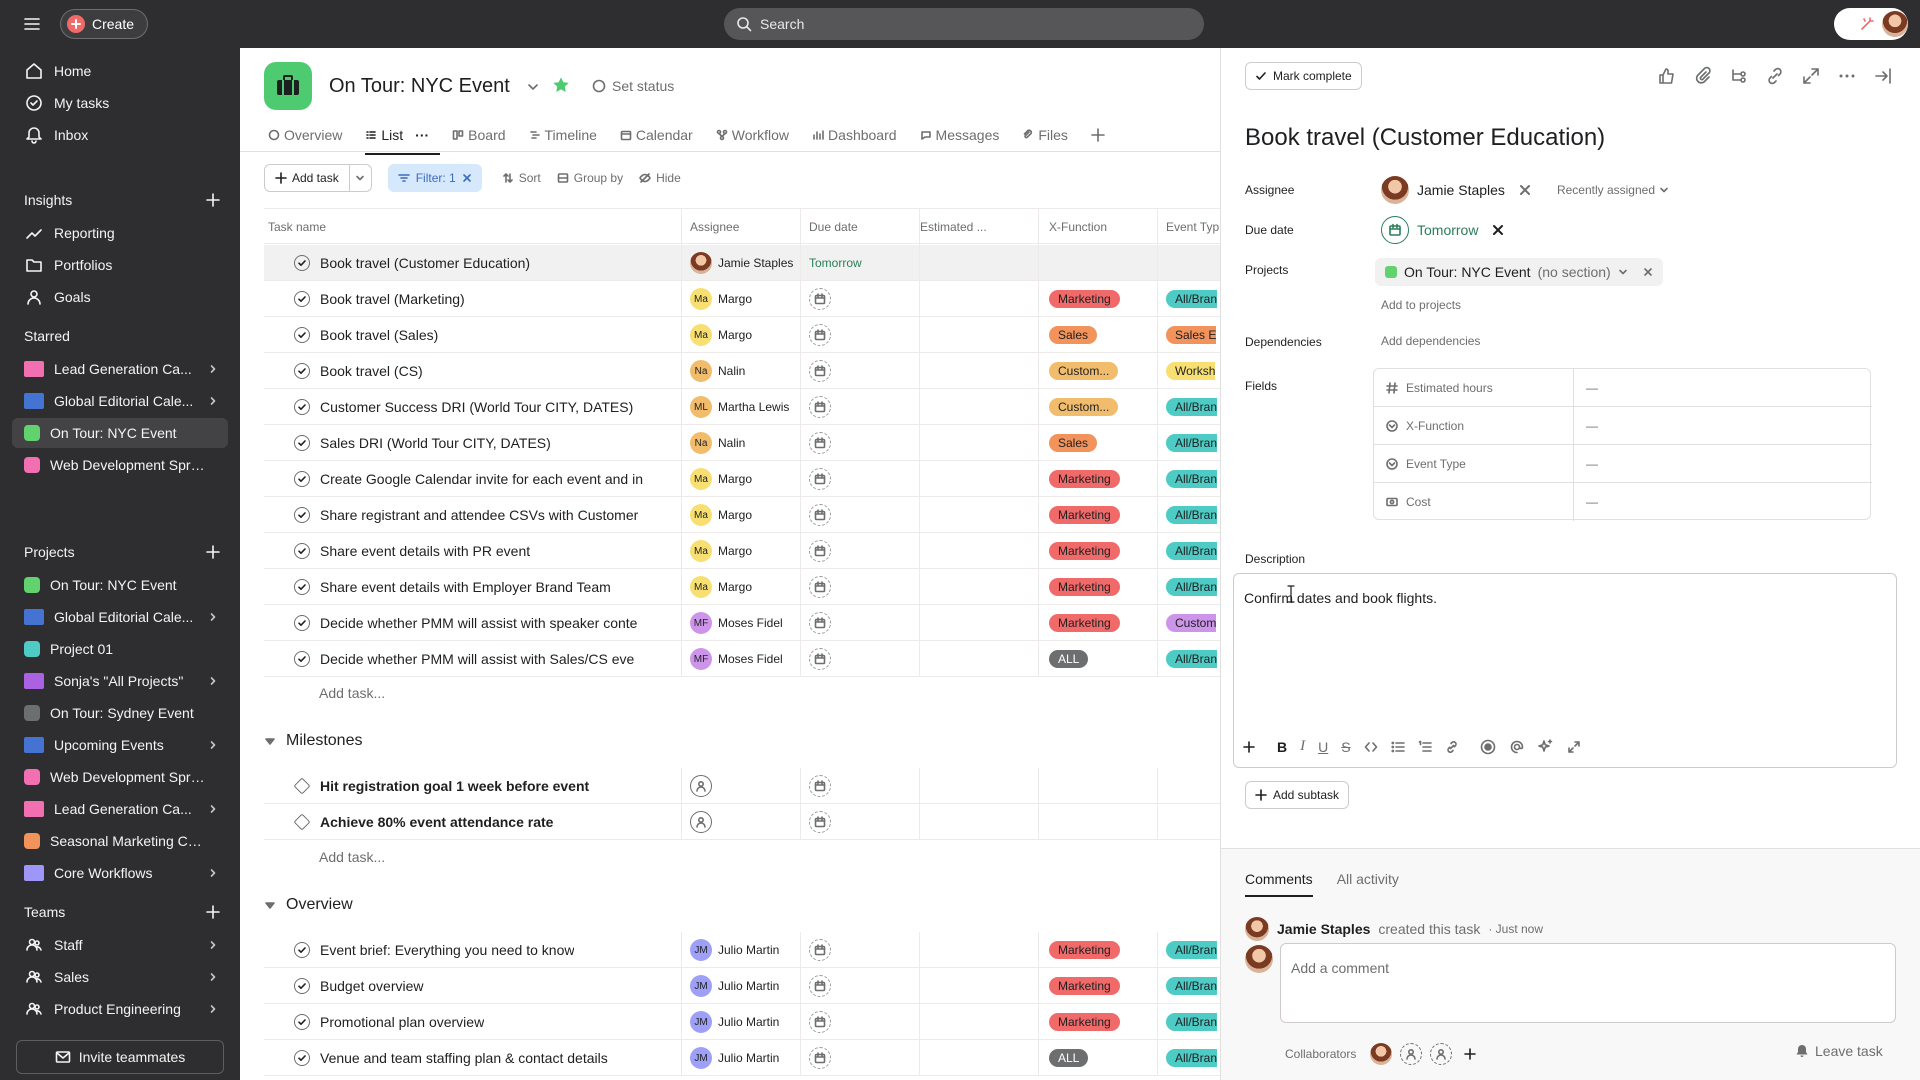 This screenshot has width=1920, height=1080. What do you see at coordinates (1282, 746) in the screenshot?
I see `bold-icon: B` at bounding box center [1282, 746].